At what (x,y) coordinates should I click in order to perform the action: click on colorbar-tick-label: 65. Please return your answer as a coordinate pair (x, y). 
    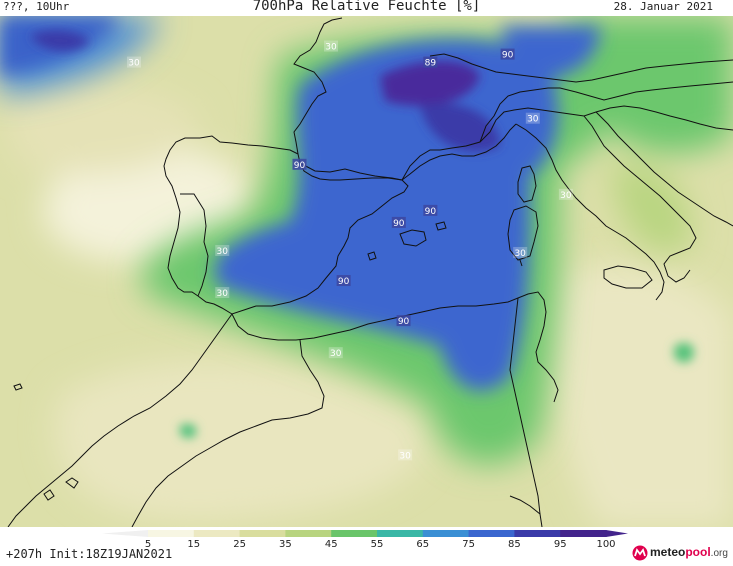
    Looking at the image, I should click on (422, 543).